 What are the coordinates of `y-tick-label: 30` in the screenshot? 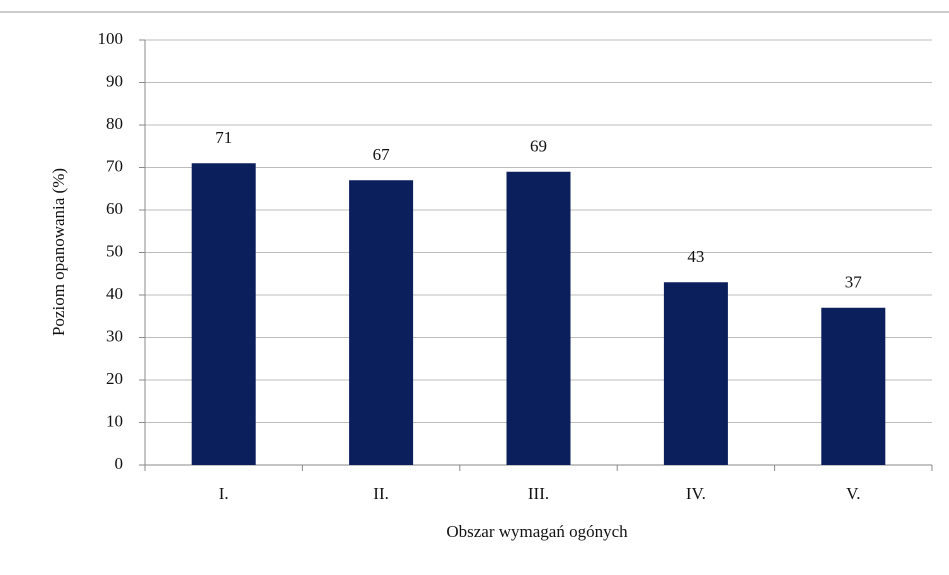 It's located at (114, 335).